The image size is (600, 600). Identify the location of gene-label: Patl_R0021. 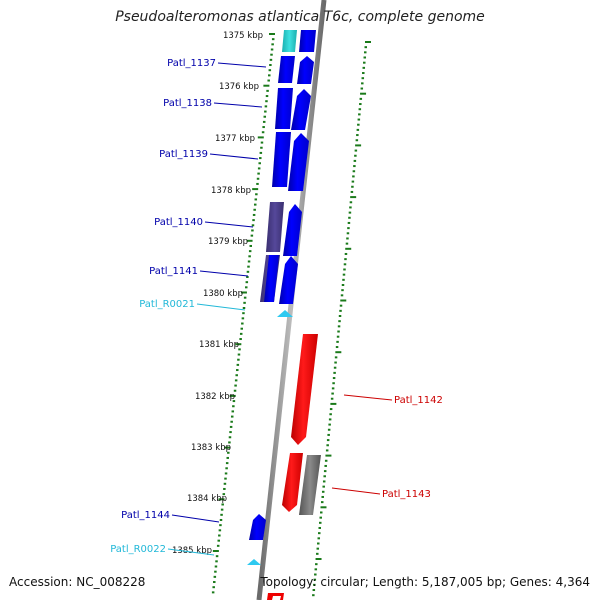
(167, 304).